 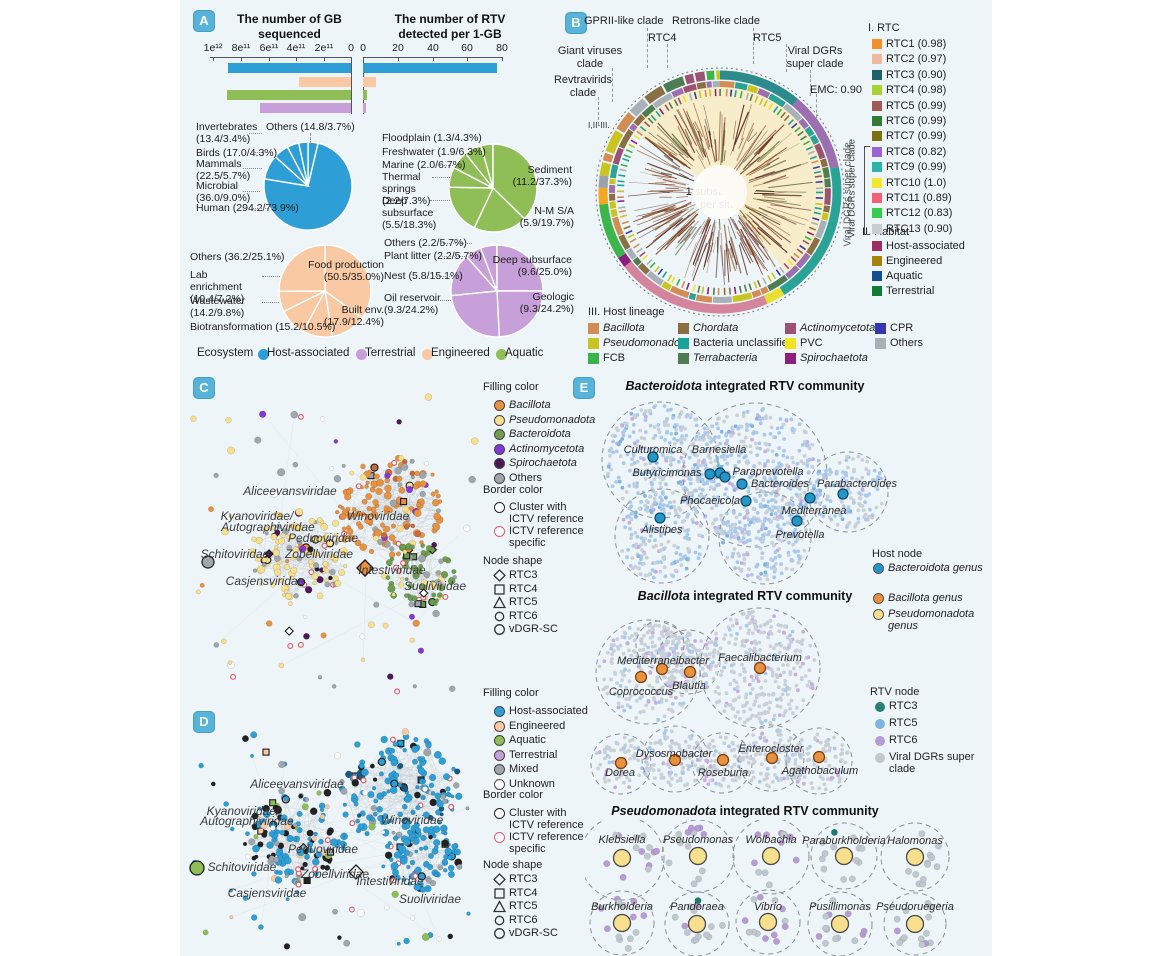 I want to click on phylogenetic-tree, so click(x=720, y=192).